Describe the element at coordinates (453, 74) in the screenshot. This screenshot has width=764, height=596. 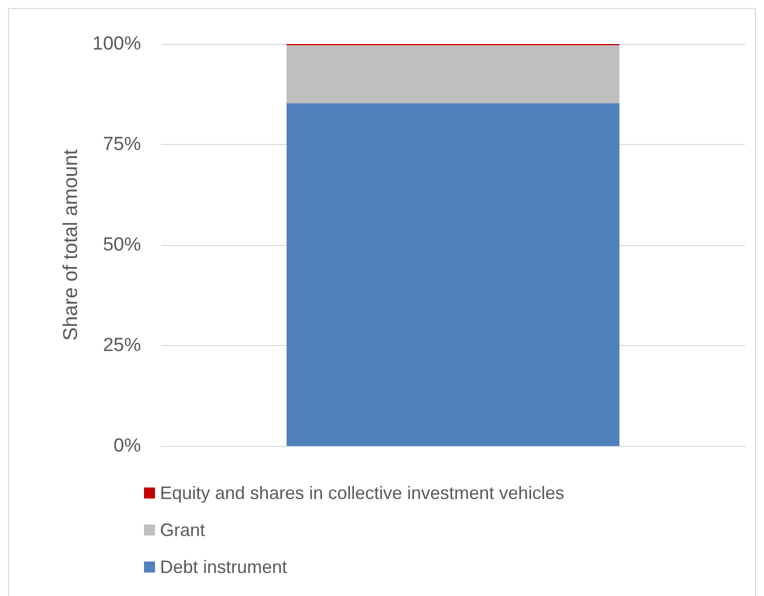
I see `bar` at that location.